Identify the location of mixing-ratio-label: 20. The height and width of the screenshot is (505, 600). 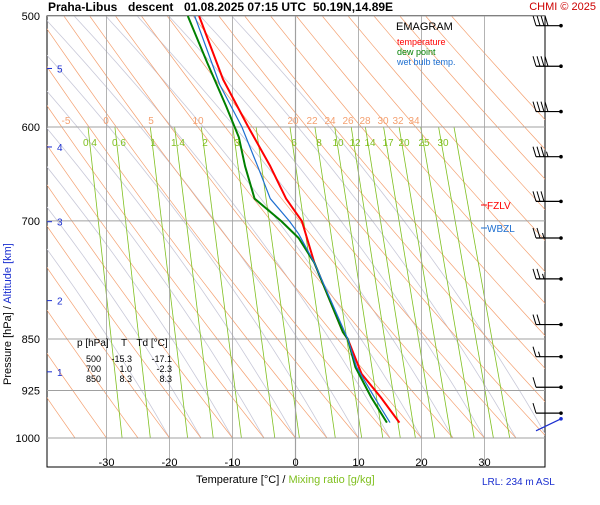
(404, 143).